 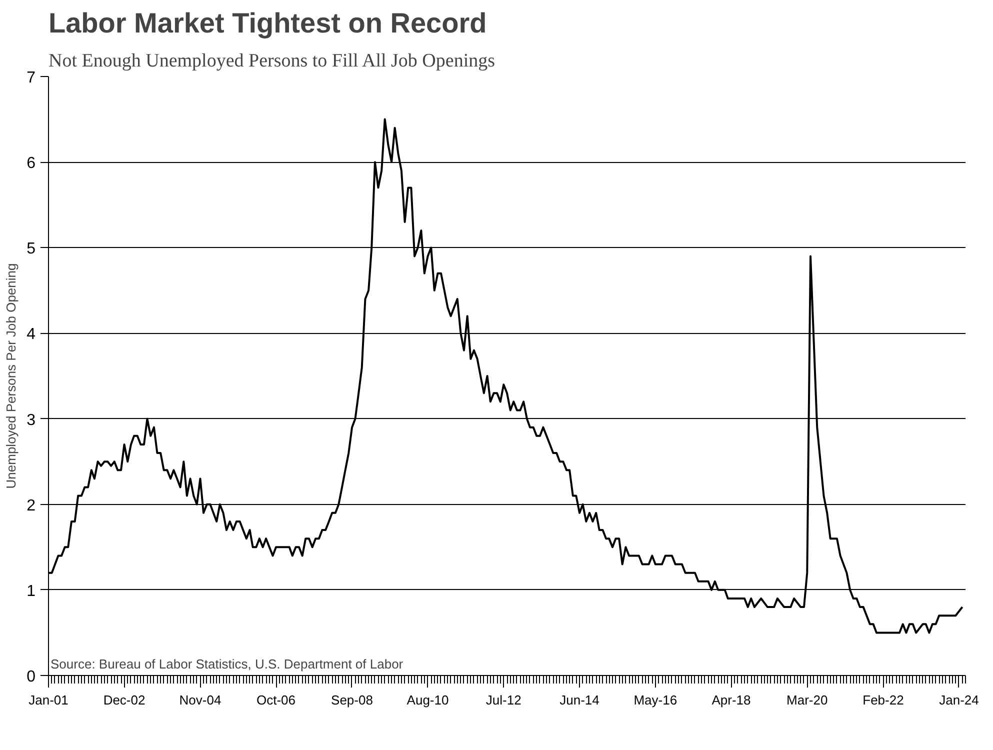 I want to click on x-tick-label: Jan-01, so click(x=48, y=700).